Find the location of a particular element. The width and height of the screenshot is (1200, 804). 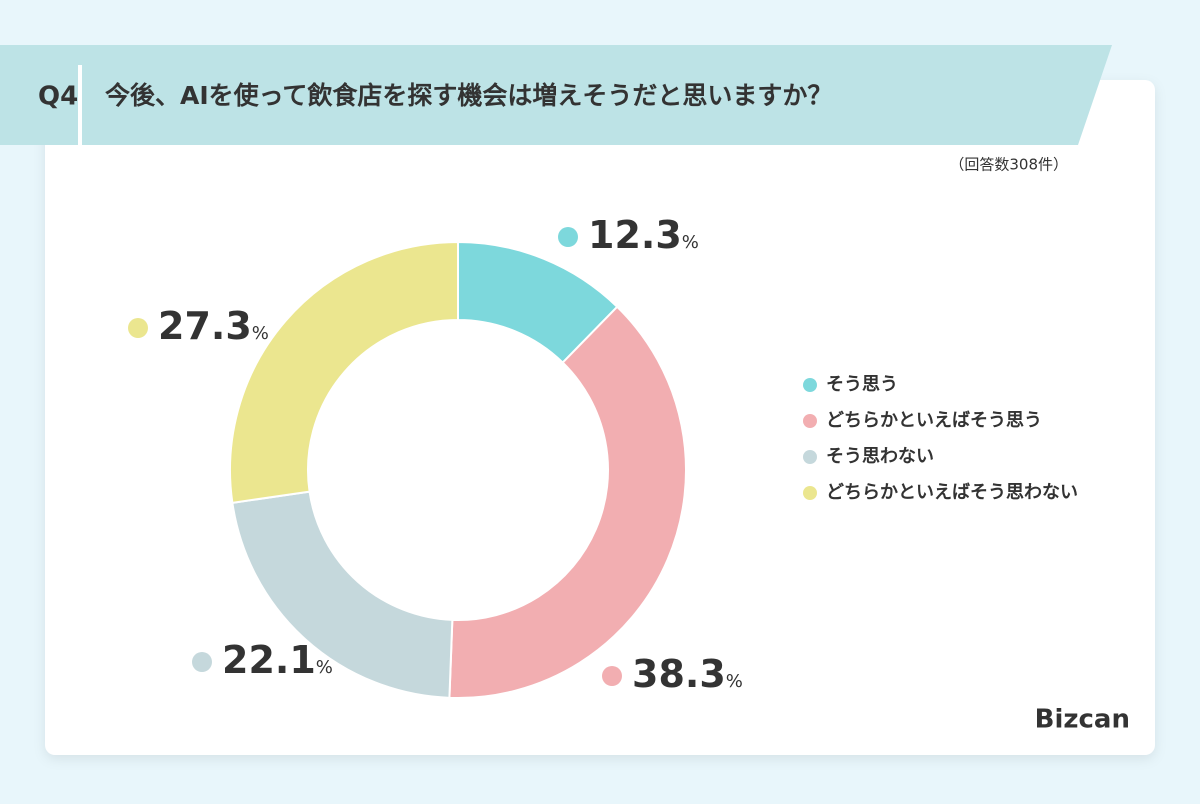

value-label: 12.3% is located at coordinates (643, 235).